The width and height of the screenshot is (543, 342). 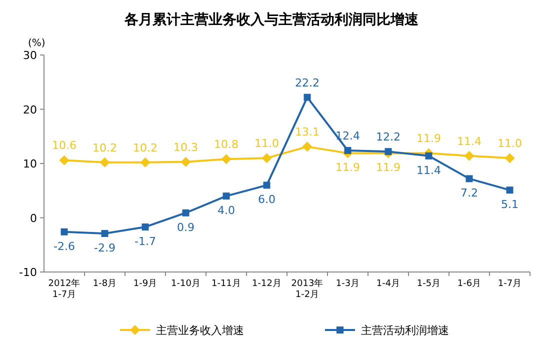 What do you see at coordinates (510, 284) in the screenshot?
I see `x-tick-label: 1-7月` at bounding box center [510, 284].